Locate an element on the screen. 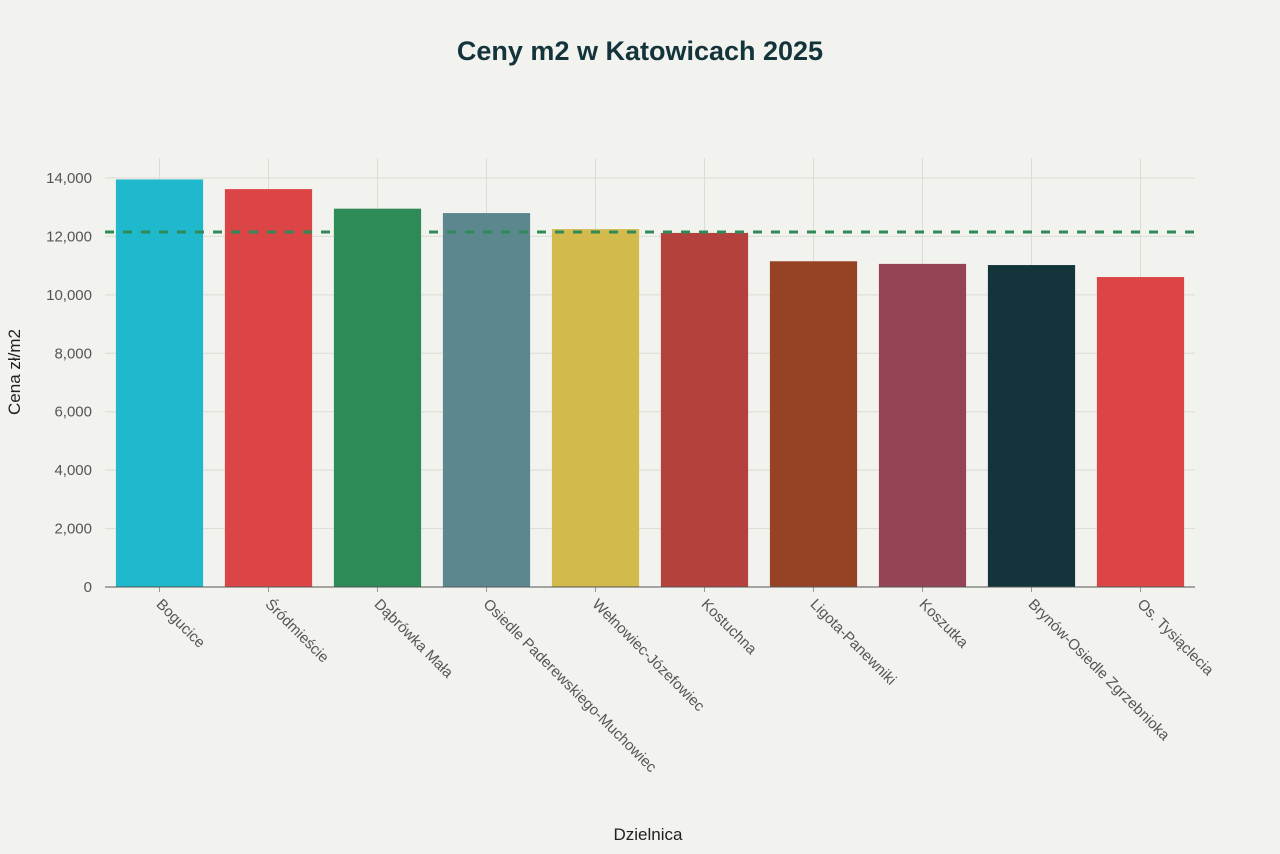 This screenshot has width=1280, height=854. y-axis-title: Cena zł/m2 is located at coordinates (14, 372).